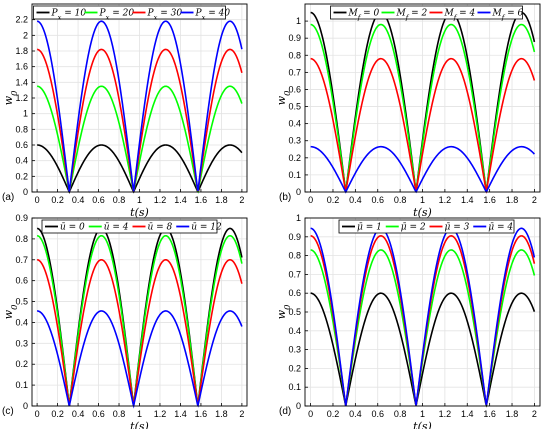 This screenshot has height=429, width=550. I want to click on panel-label: (a), so click(8, 197).